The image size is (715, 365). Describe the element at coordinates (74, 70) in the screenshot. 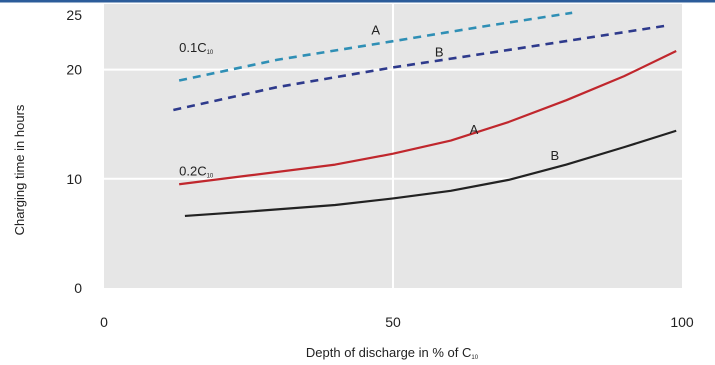

I see `y-tick-label-20: 20` at that location.